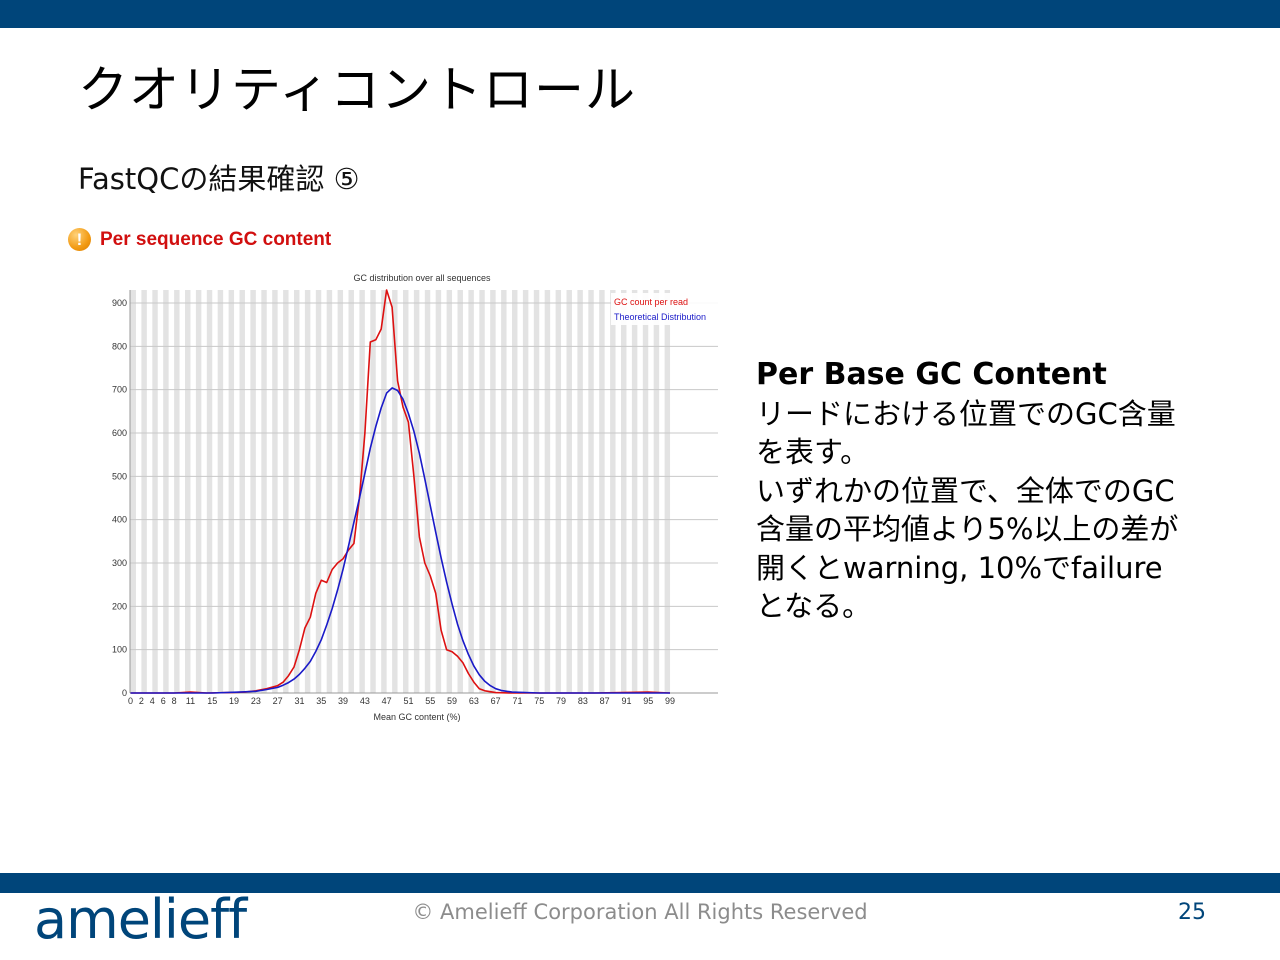 The height and width of the screenshot is (960, 1280). I want to click on x-tick-label: 99, so click(670, 701).